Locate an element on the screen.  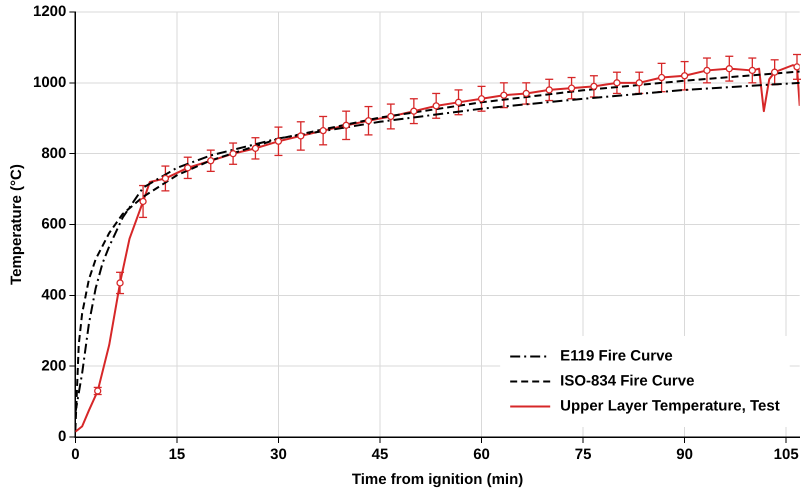
x-tick-label: 105 is located at coordinates (786, 455).